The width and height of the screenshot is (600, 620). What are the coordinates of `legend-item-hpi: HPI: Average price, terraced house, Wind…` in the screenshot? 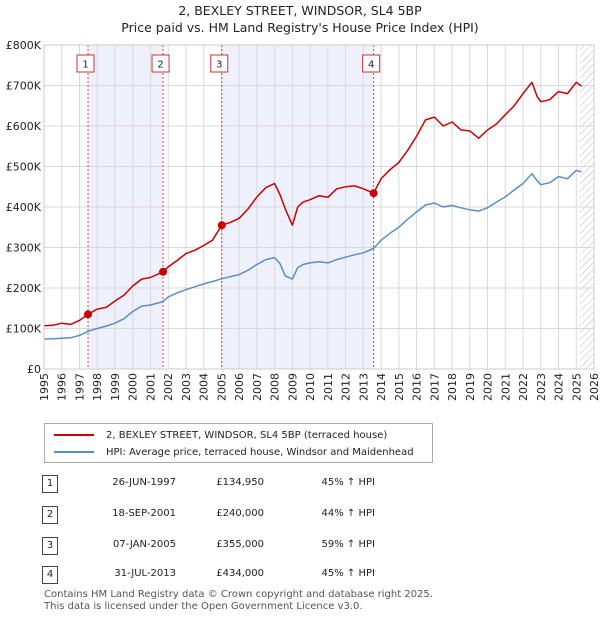 It's located at (234, 452).